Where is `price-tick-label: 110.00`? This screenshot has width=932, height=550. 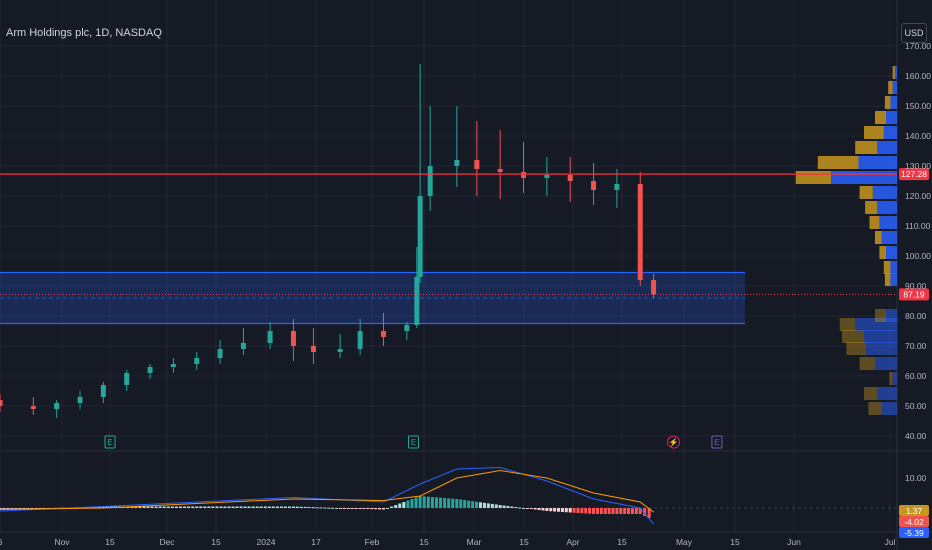
price-tick-label: 110.00 is located at coordinates (918, 226).